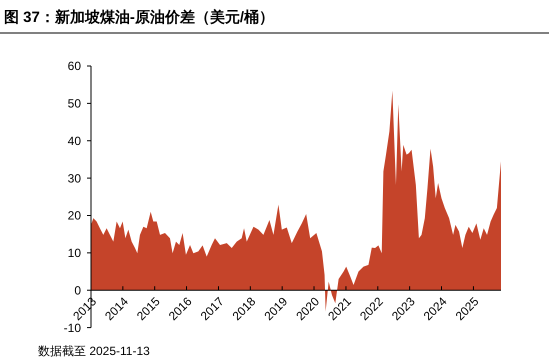 This screenshot has height=364, width=549. I want to click on y-tick-label: 0, so click(78, 290).